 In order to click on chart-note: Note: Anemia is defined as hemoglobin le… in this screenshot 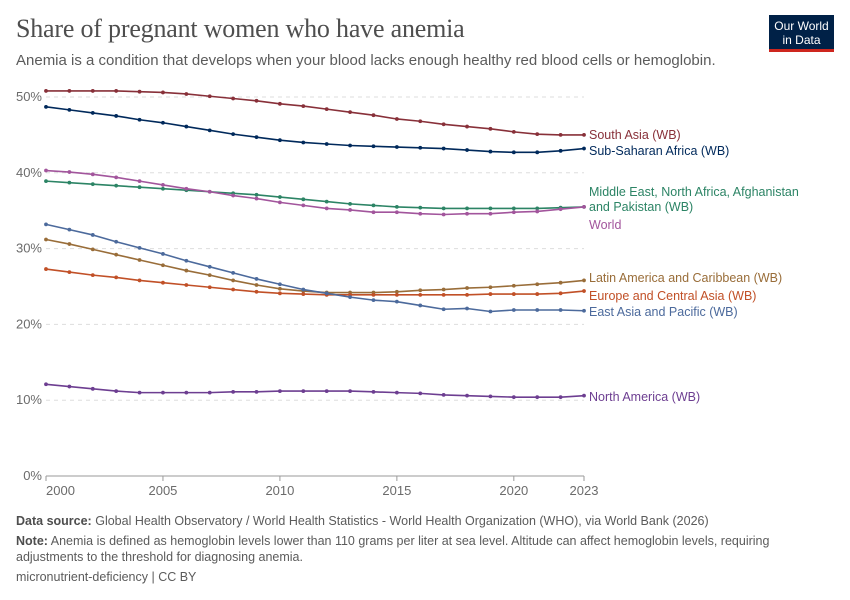, I will do `click(416, 549)`.